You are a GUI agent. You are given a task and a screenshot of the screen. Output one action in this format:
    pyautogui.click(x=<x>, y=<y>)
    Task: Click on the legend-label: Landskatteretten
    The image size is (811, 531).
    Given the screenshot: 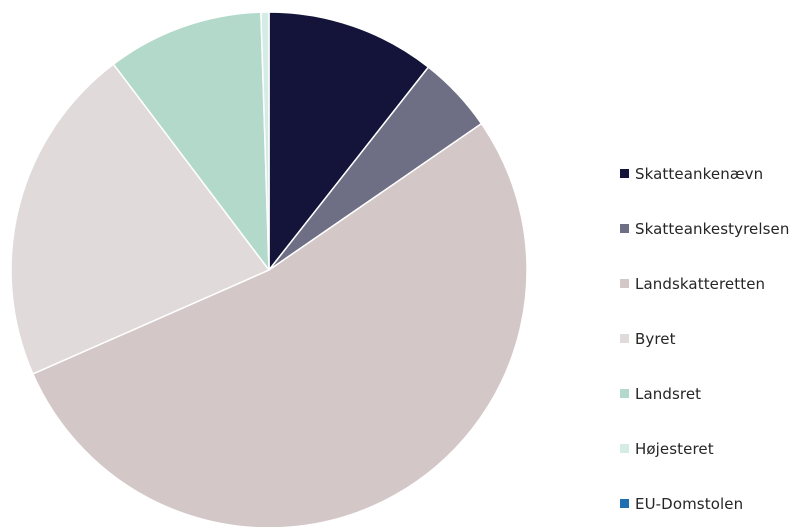 What is the action you would take?
    pyautogui.click(x=700, y=283)
    